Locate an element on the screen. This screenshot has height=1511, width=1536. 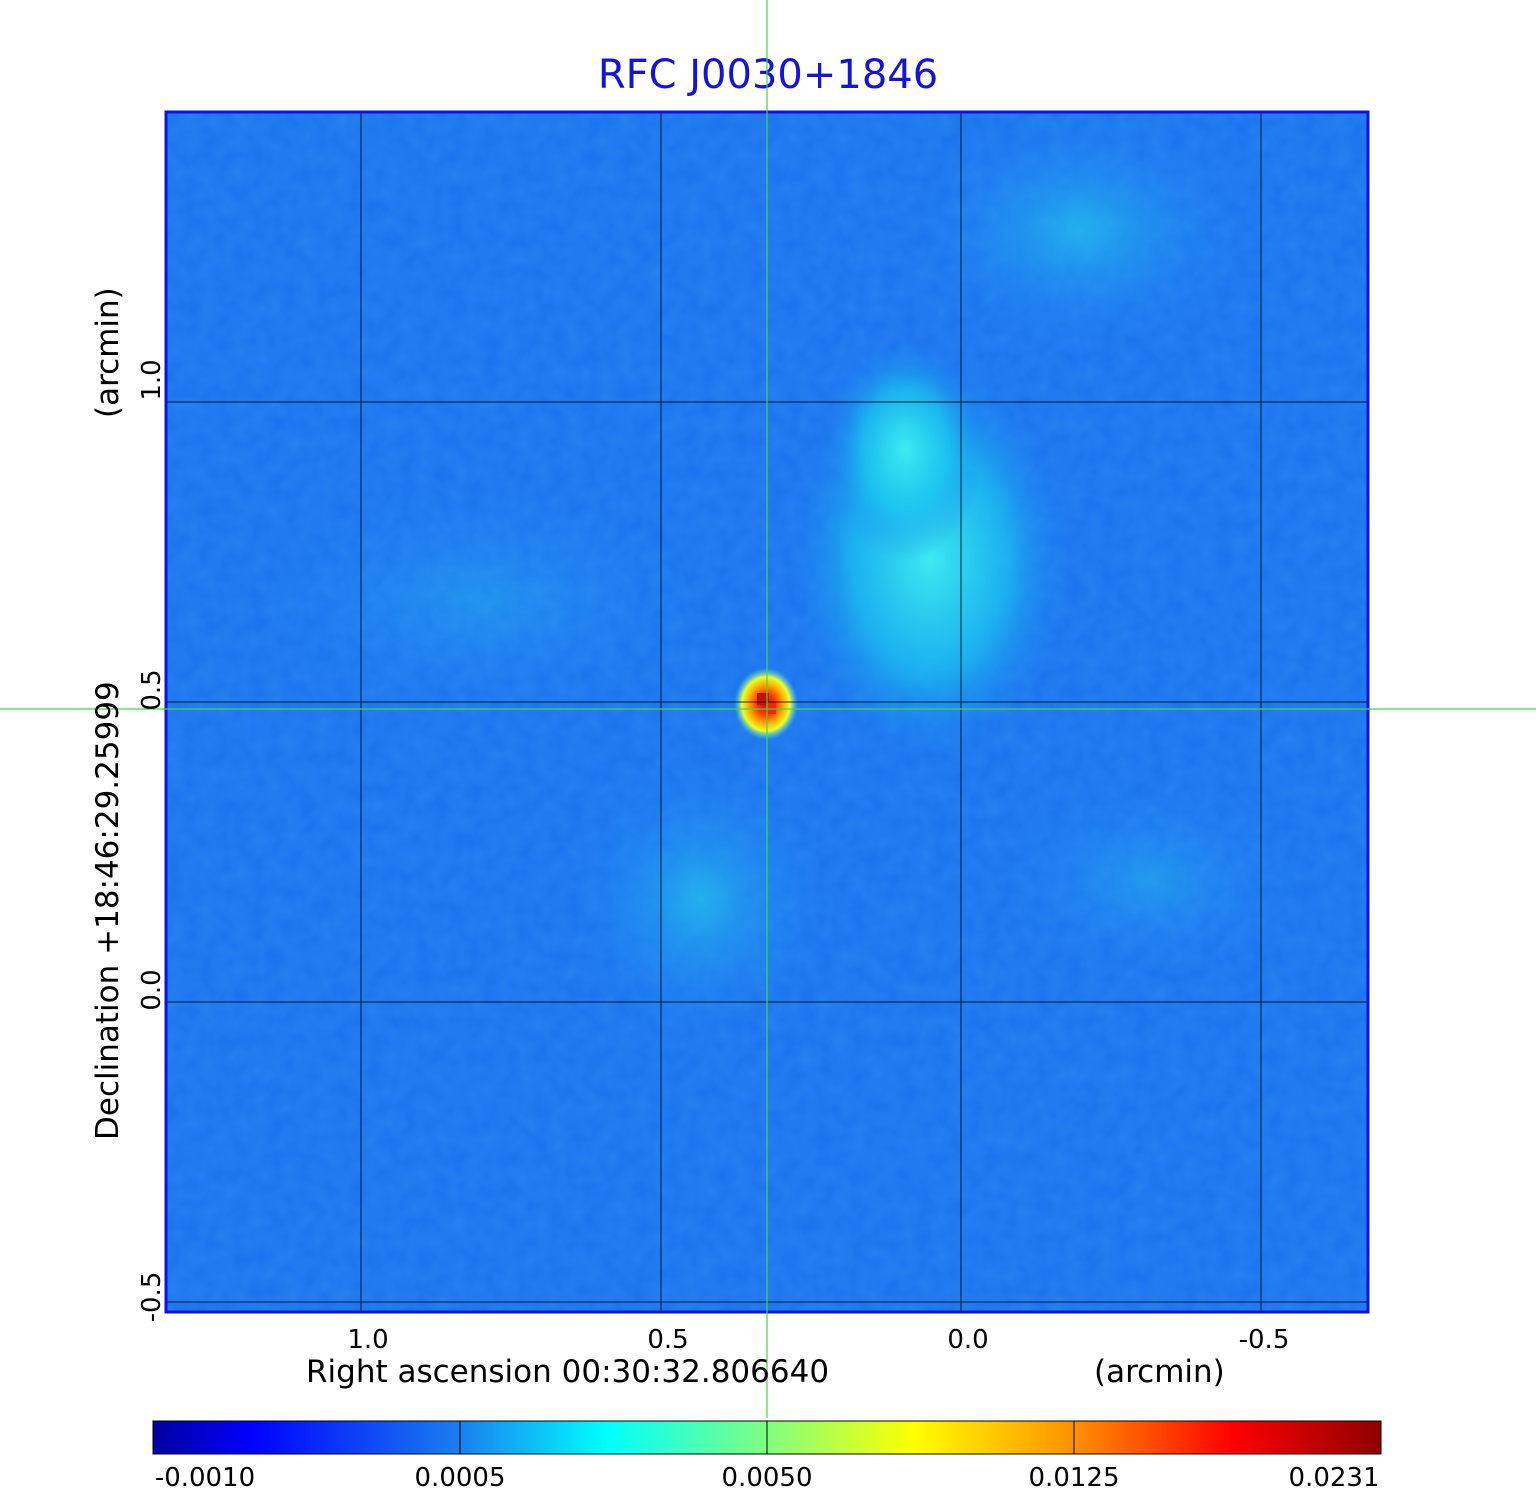
colorbar-tick-label: -0.0010 is located at coordinates (205, 1478).